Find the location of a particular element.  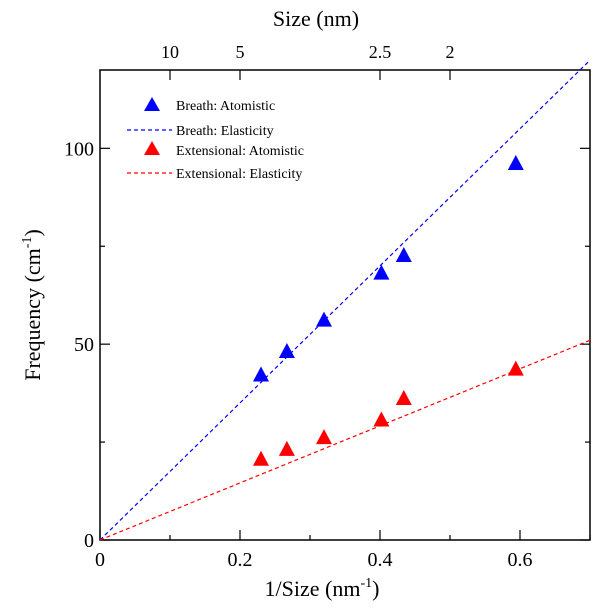

x-tick-label: 0.4 is located at coordinates (380, 560).